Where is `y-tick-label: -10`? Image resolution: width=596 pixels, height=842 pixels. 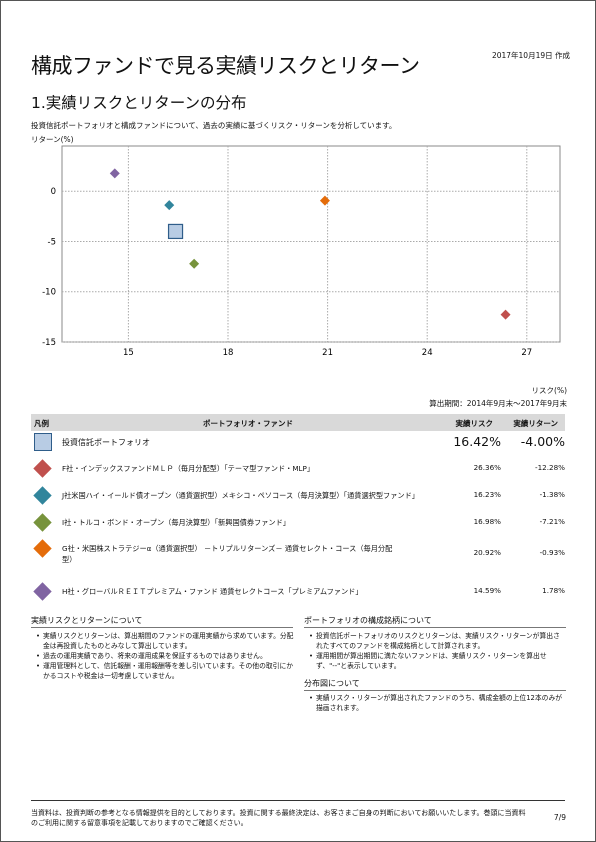
y-tick-label: -10 is located at coordinates (49, 293).